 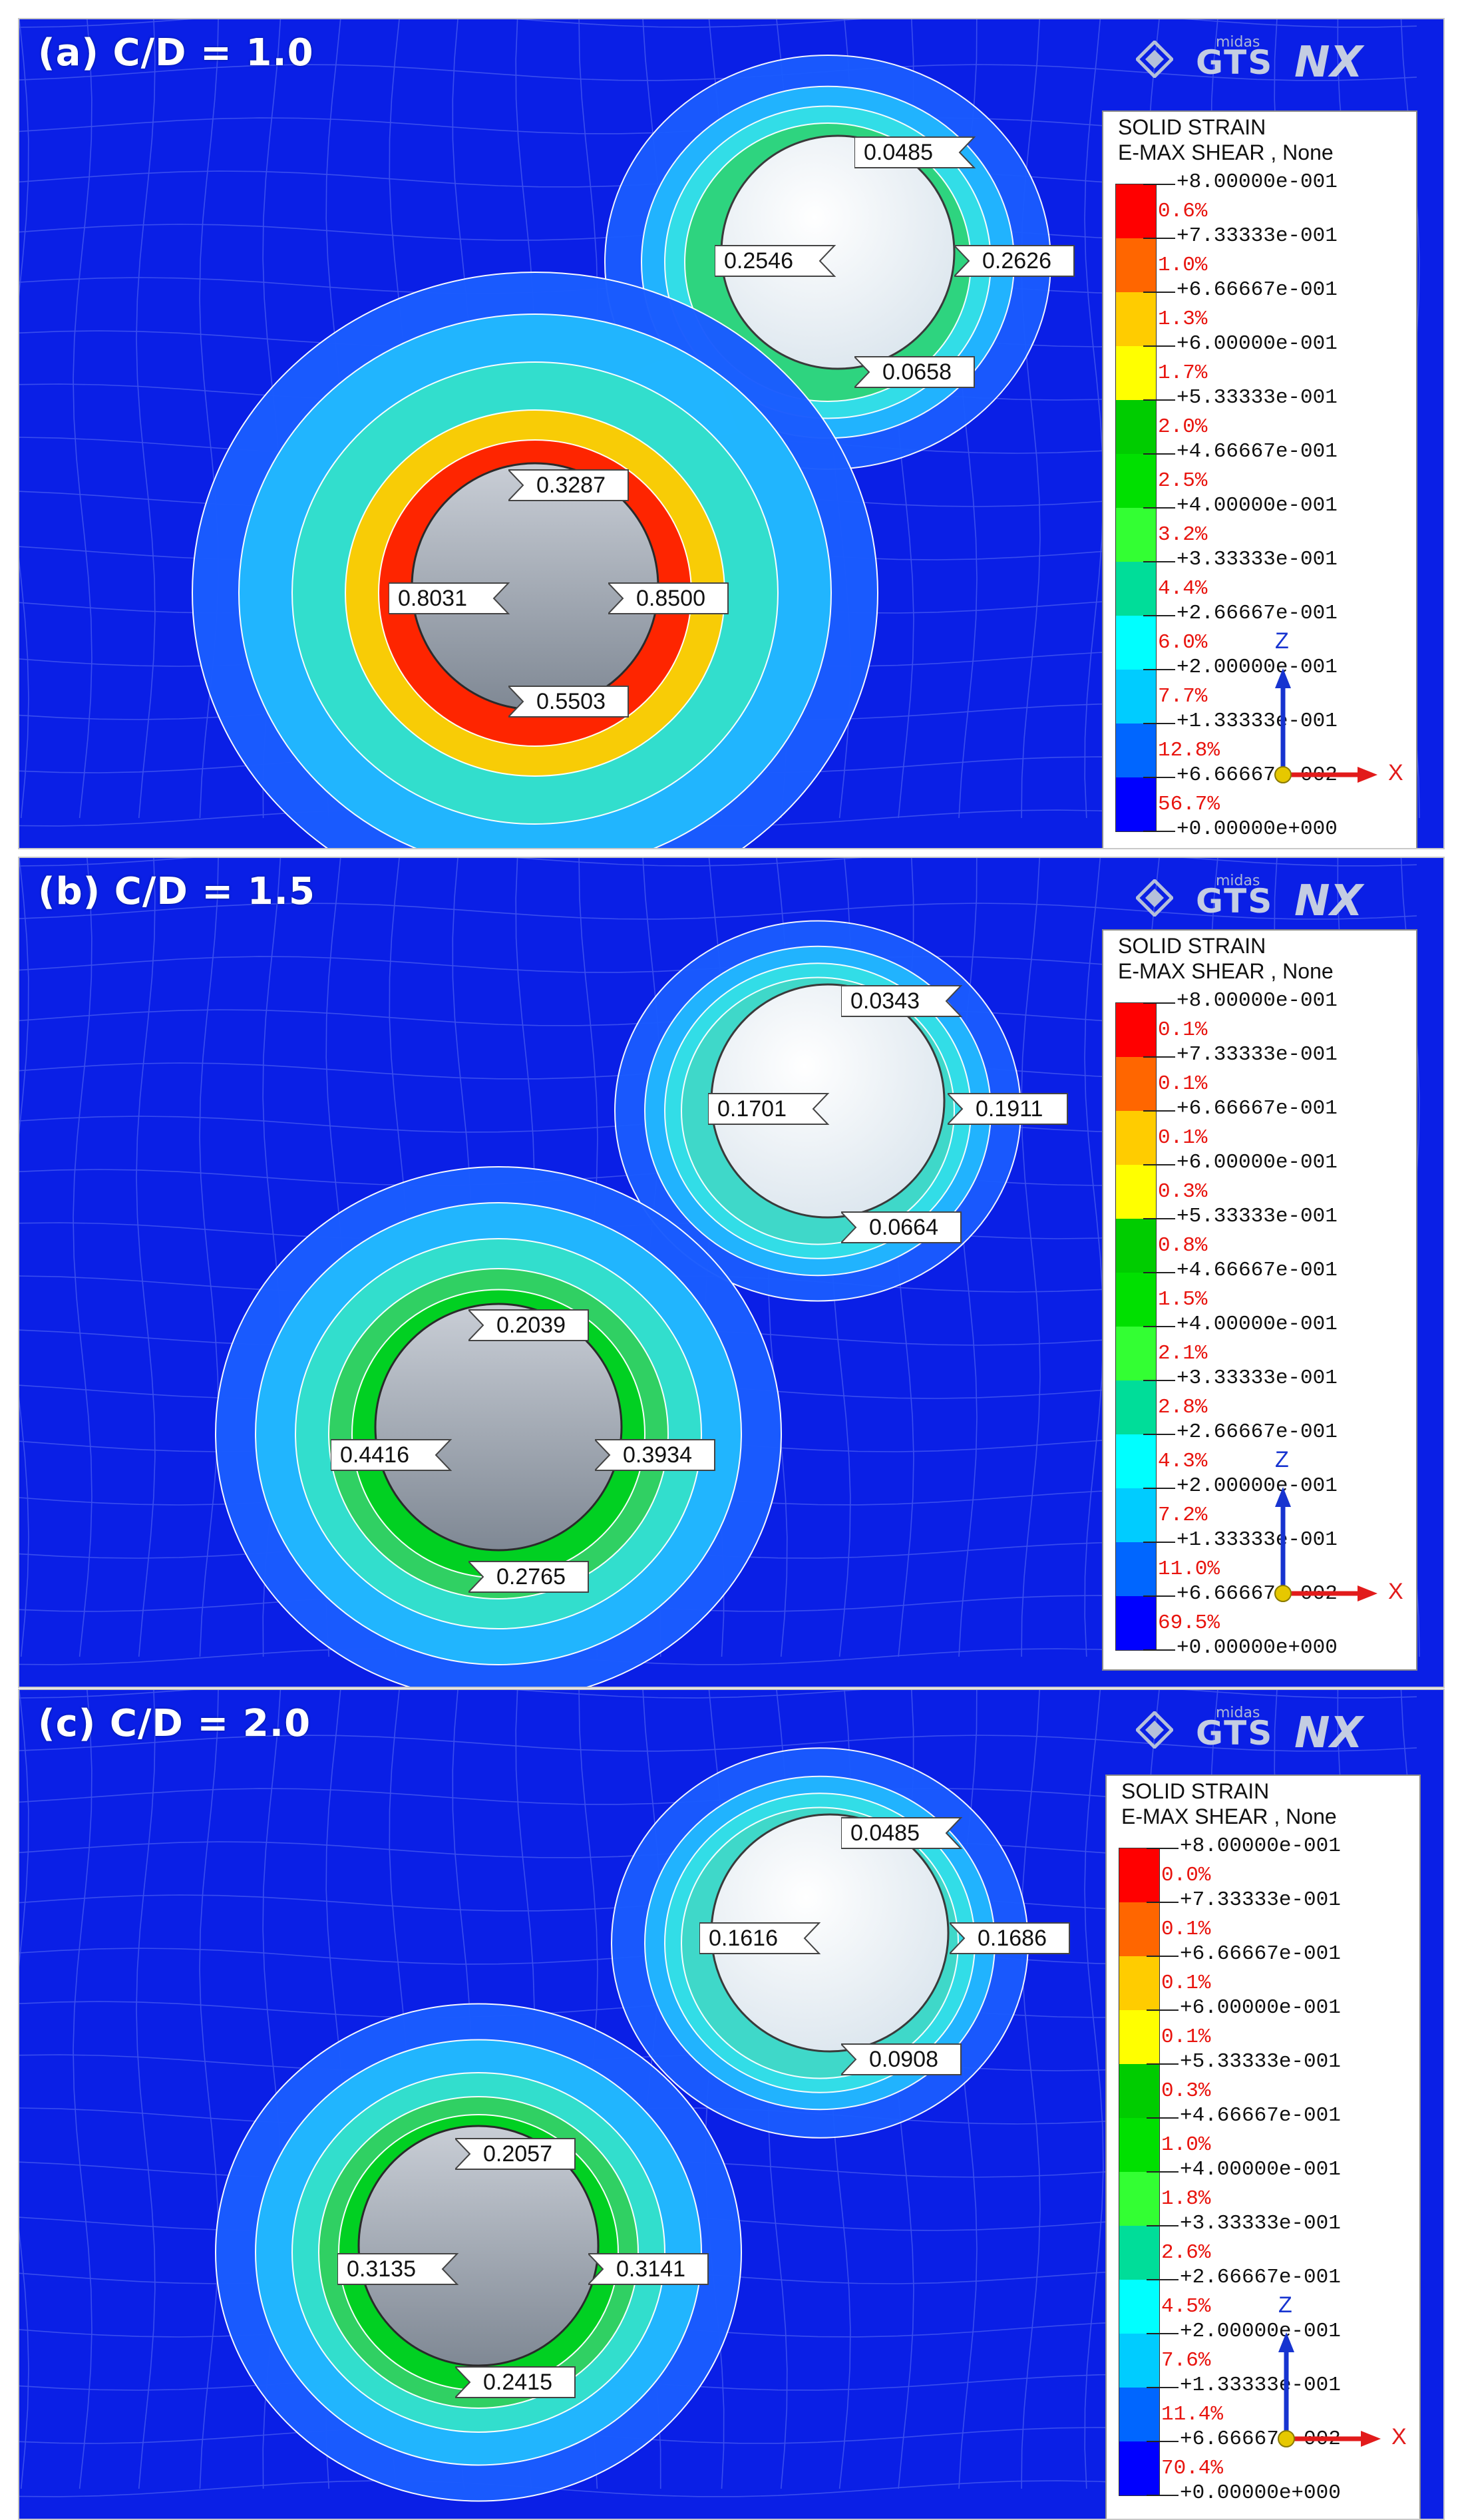 I want to click on legend-tick-label: +4.00000e-001, so click(x=1257, y=1324).